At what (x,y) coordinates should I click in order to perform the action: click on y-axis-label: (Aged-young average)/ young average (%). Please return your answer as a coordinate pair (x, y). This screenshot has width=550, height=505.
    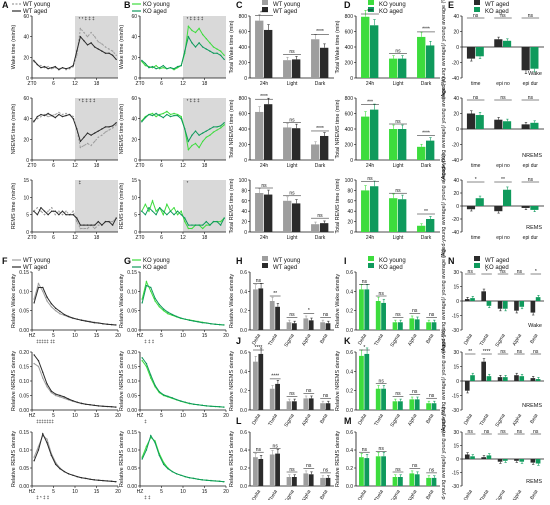
    Looking at the image, I should click on (444, 301).